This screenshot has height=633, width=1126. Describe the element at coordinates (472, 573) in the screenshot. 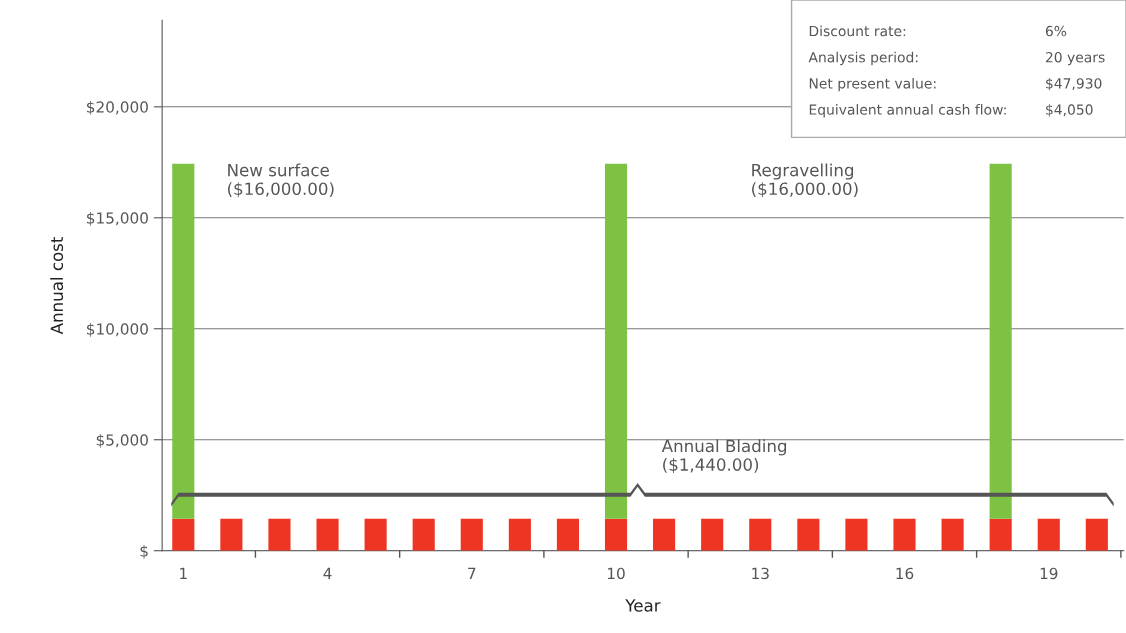

I see `x-tick-label: 7` at that location.